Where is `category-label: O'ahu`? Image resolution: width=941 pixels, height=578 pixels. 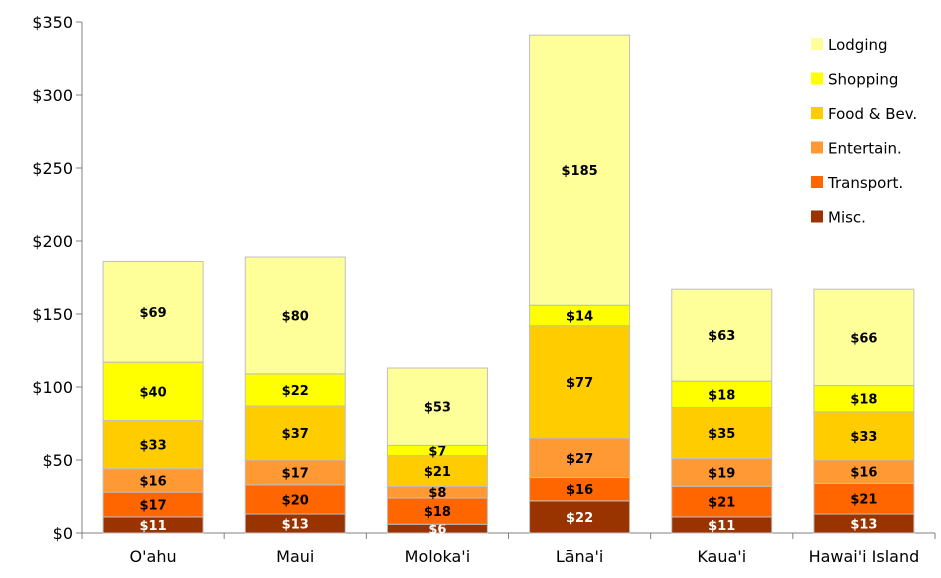
category-label: O'ahu is located at coordinates (153, 556).